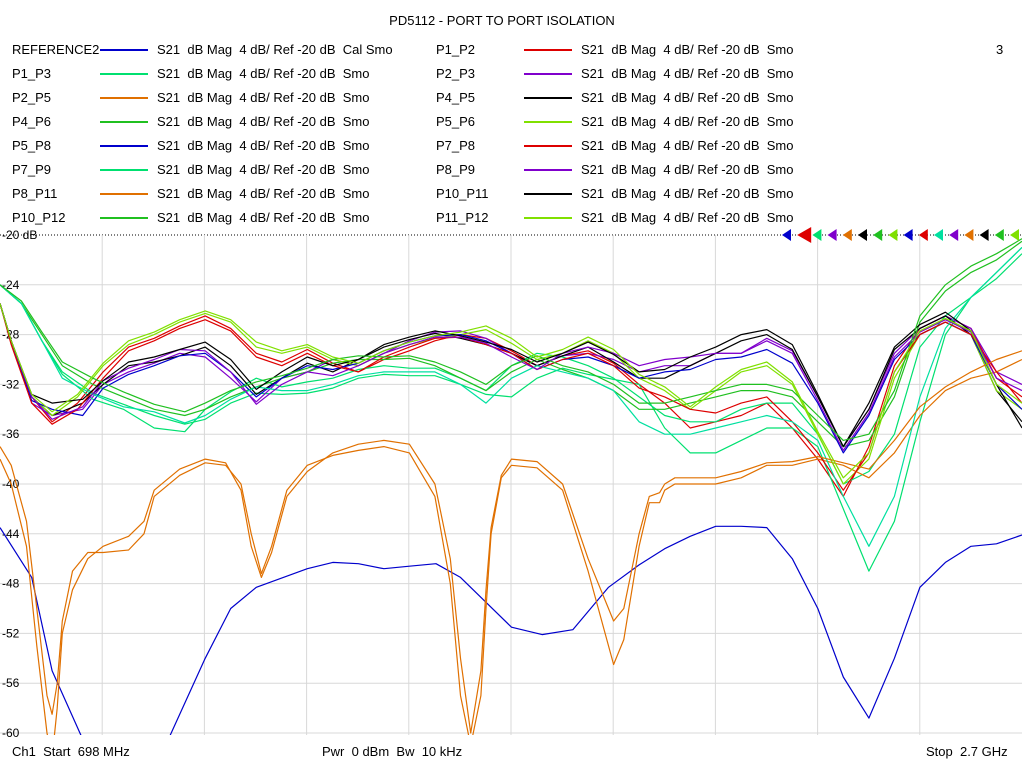 The width and height of the screenshot is (1024, 768). What do you see at coordinates (275, 49) in the screenshot?
I see `legend-desc-left: S21 dB Mag 4 dB/ Ref -20 dB Cal Smo` at bounding box center [275, 49].